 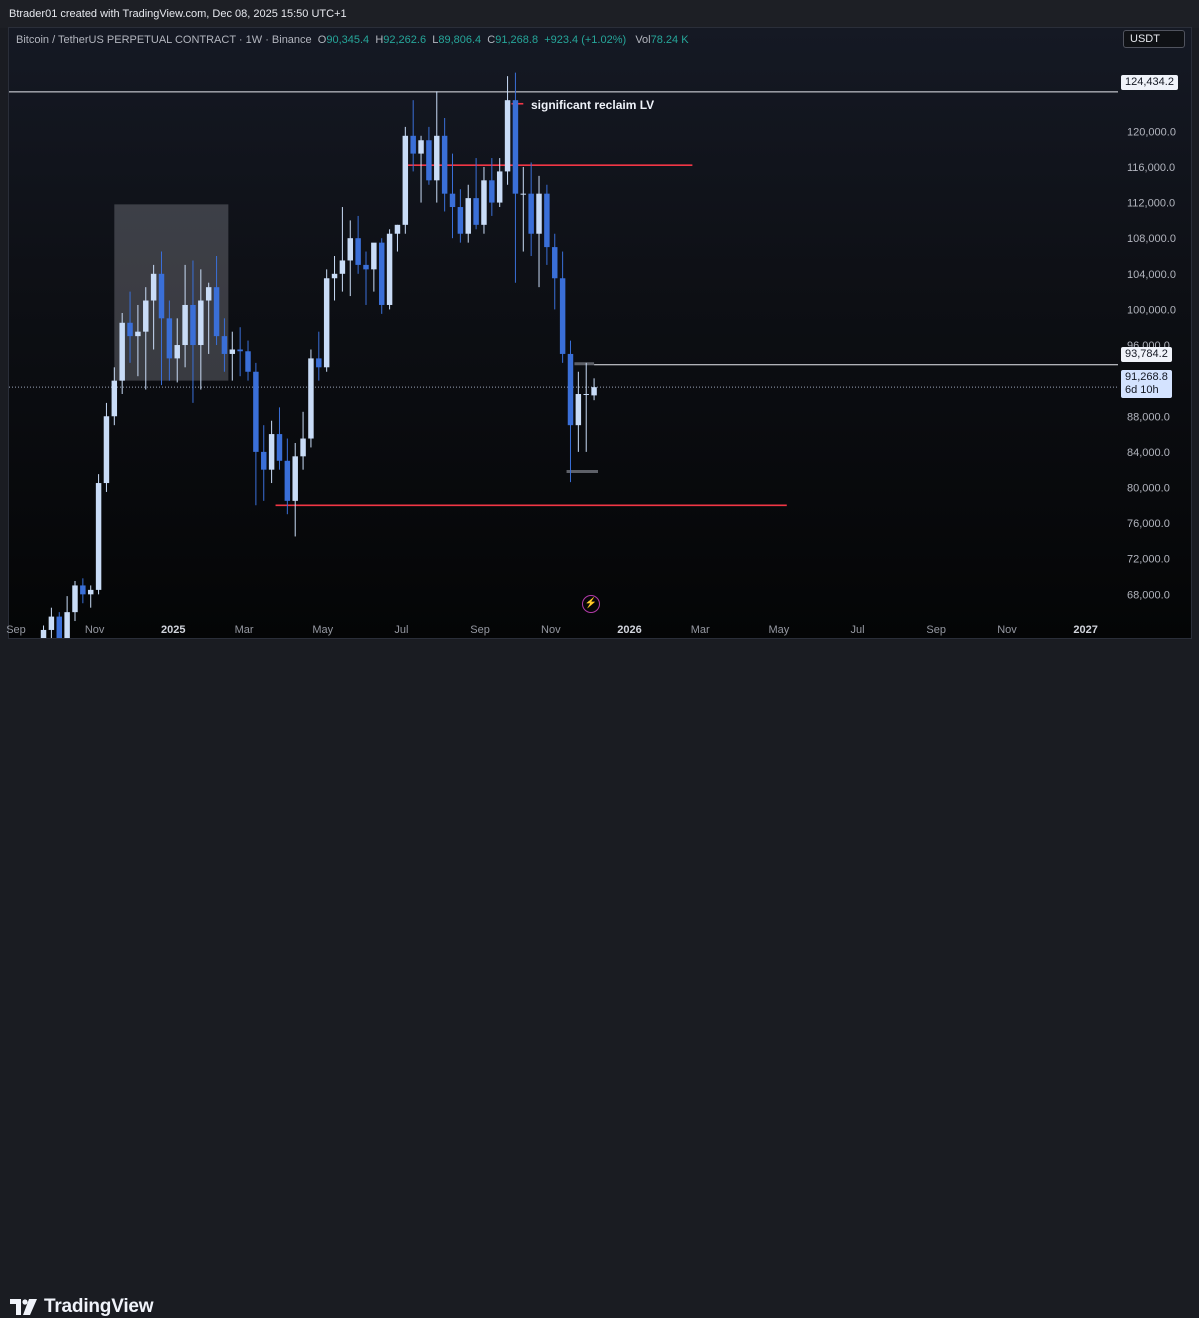 I want to click on currency-button: USDT, so click(x=1154, y=39).